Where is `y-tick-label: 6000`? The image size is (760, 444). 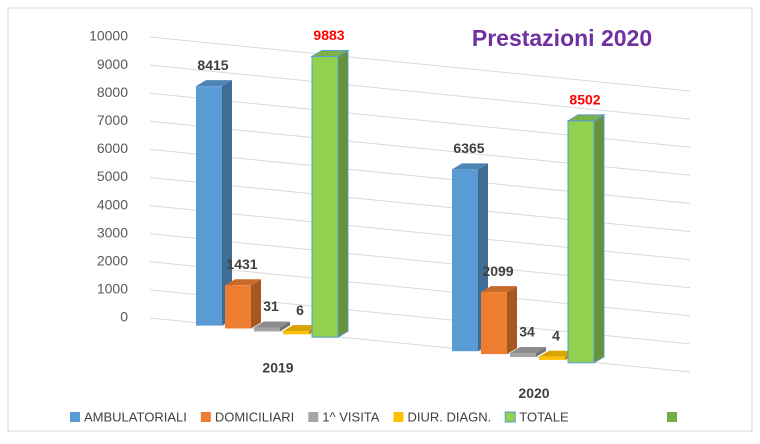 y-tick-label: 6000 is located at coordinates (112, 148).